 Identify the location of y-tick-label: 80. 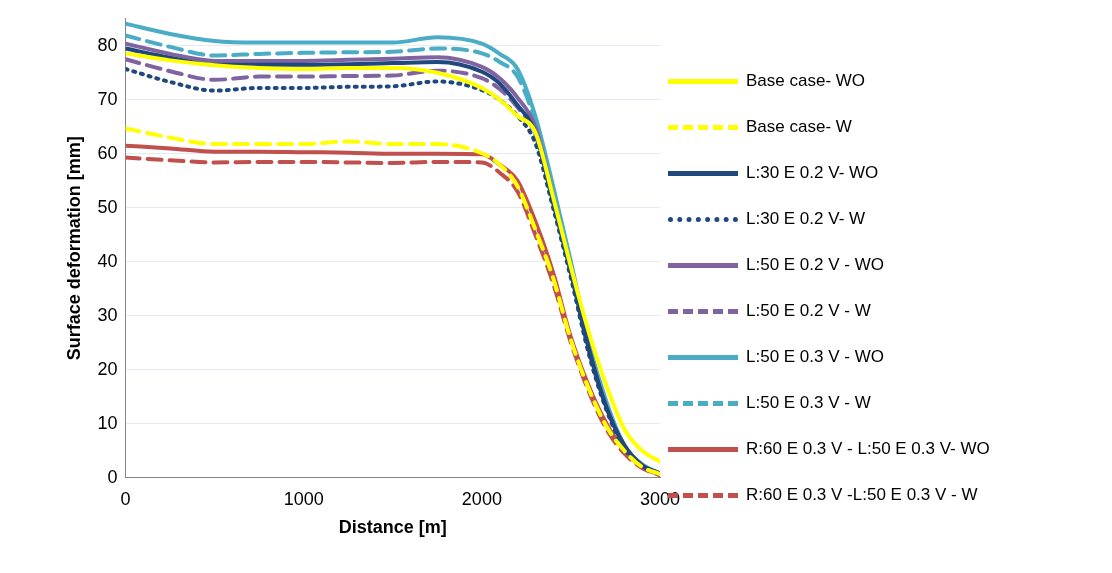
(107, 44).